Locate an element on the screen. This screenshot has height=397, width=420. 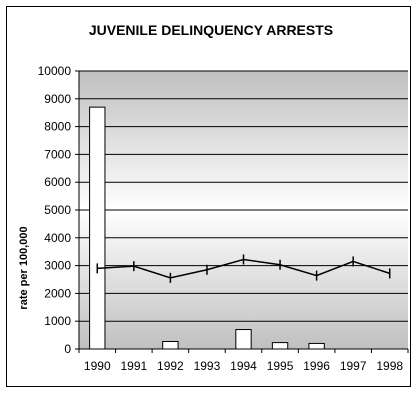
y-tick-label: 6000 is located at coordinates (57, 182).